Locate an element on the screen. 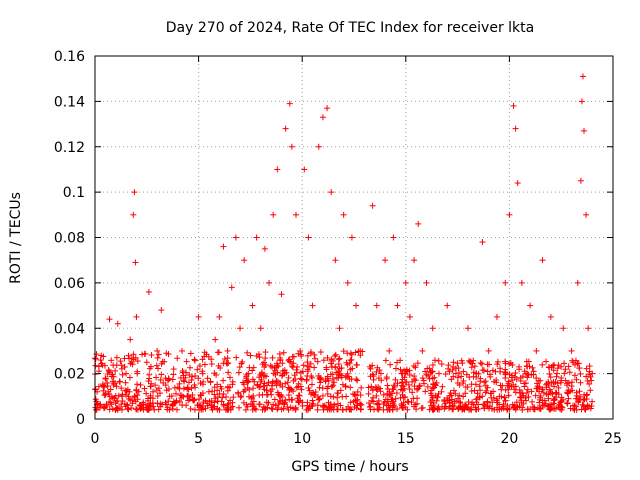  x-axis-label: GPS time / hours is located at coordinates (349, 467).